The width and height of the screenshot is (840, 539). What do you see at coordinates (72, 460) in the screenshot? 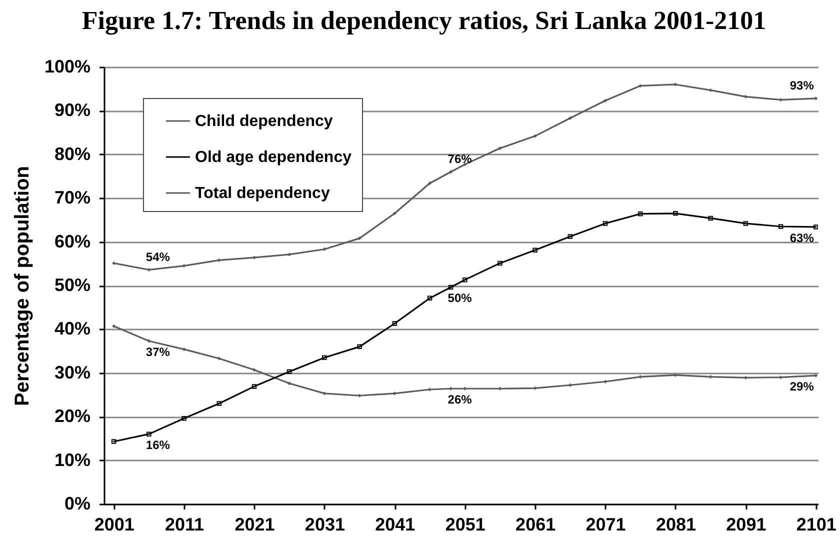
I see `y-tick-label: 10%` at bounding box center [72, 460].